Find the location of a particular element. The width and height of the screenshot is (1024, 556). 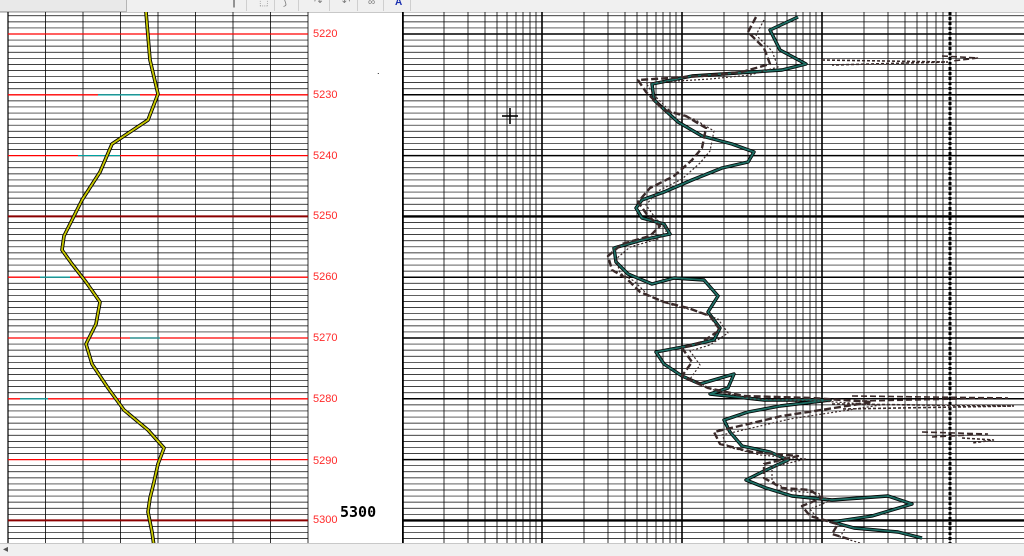

cursor-tool-button: ┃ is located at coordinates (237, 5).